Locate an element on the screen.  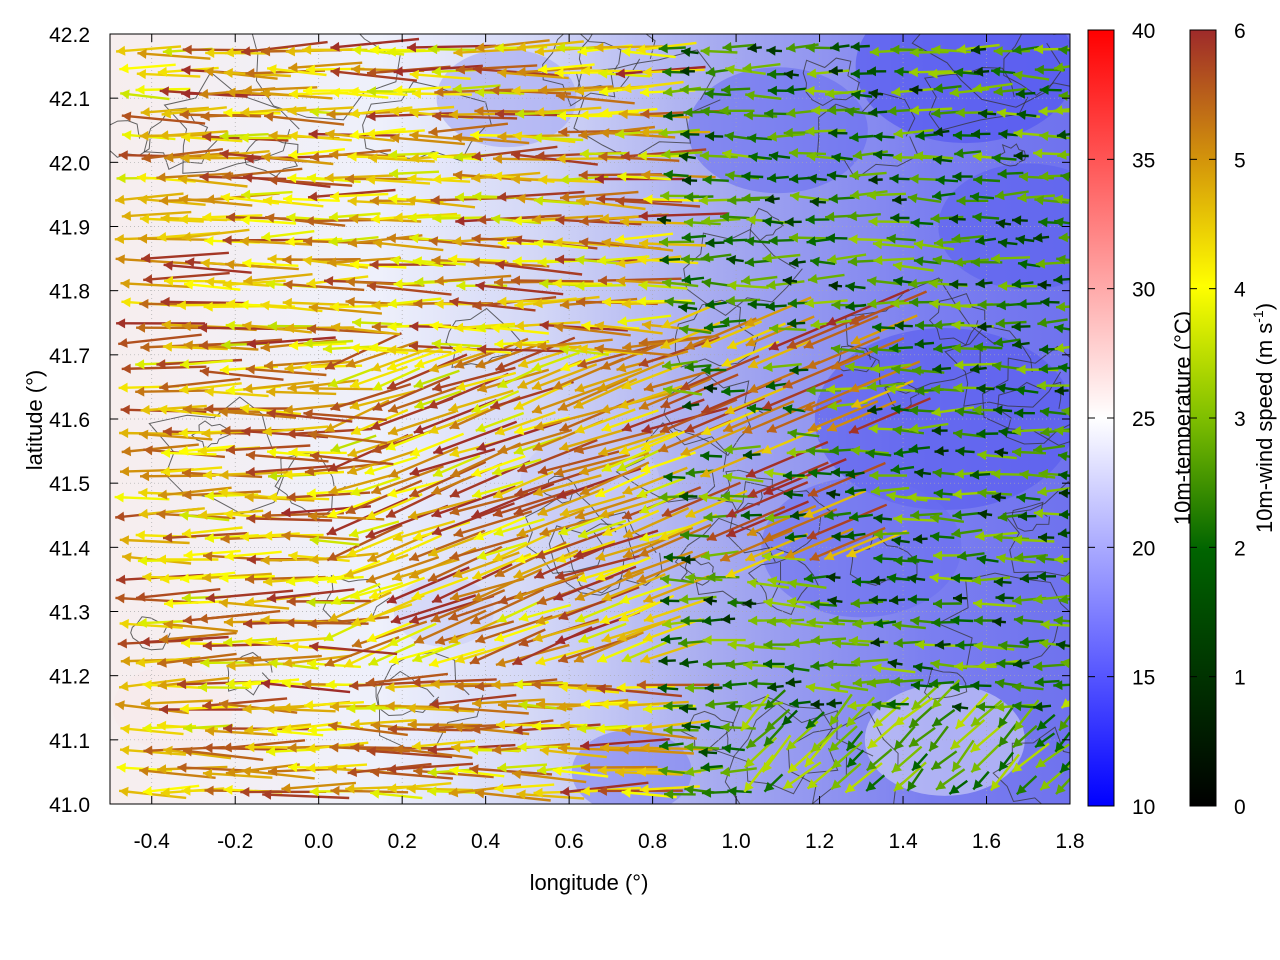
temperature-patch is located at coordinates (962, 89).